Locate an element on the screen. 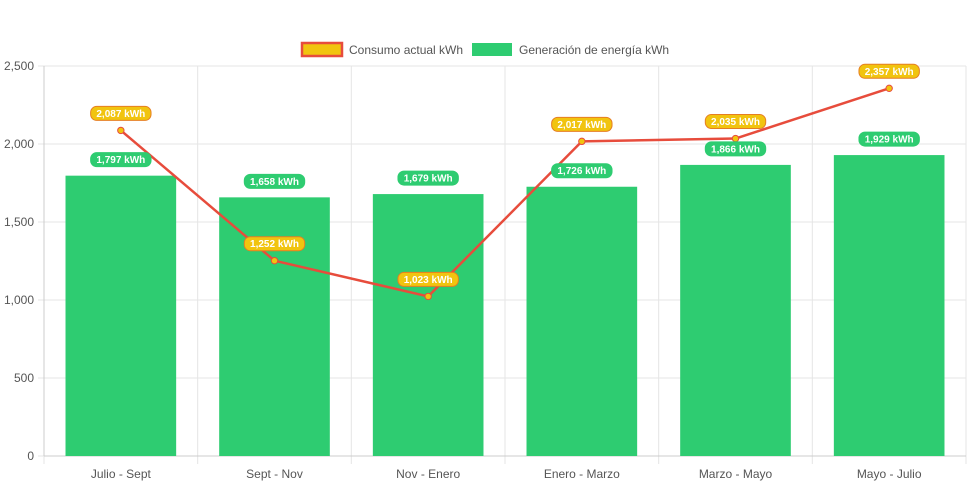 This screenshot has height=485, width=971. data-label-text: 1,929 kWh is located at coordinates (889, 140).